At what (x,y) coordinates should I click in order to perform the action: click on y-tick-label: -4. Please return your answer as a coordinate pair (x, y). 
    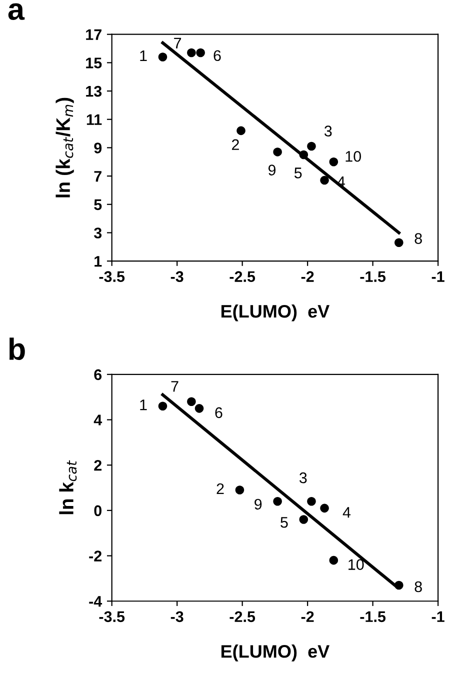
    Looking at the image, I should click on (95, 601).